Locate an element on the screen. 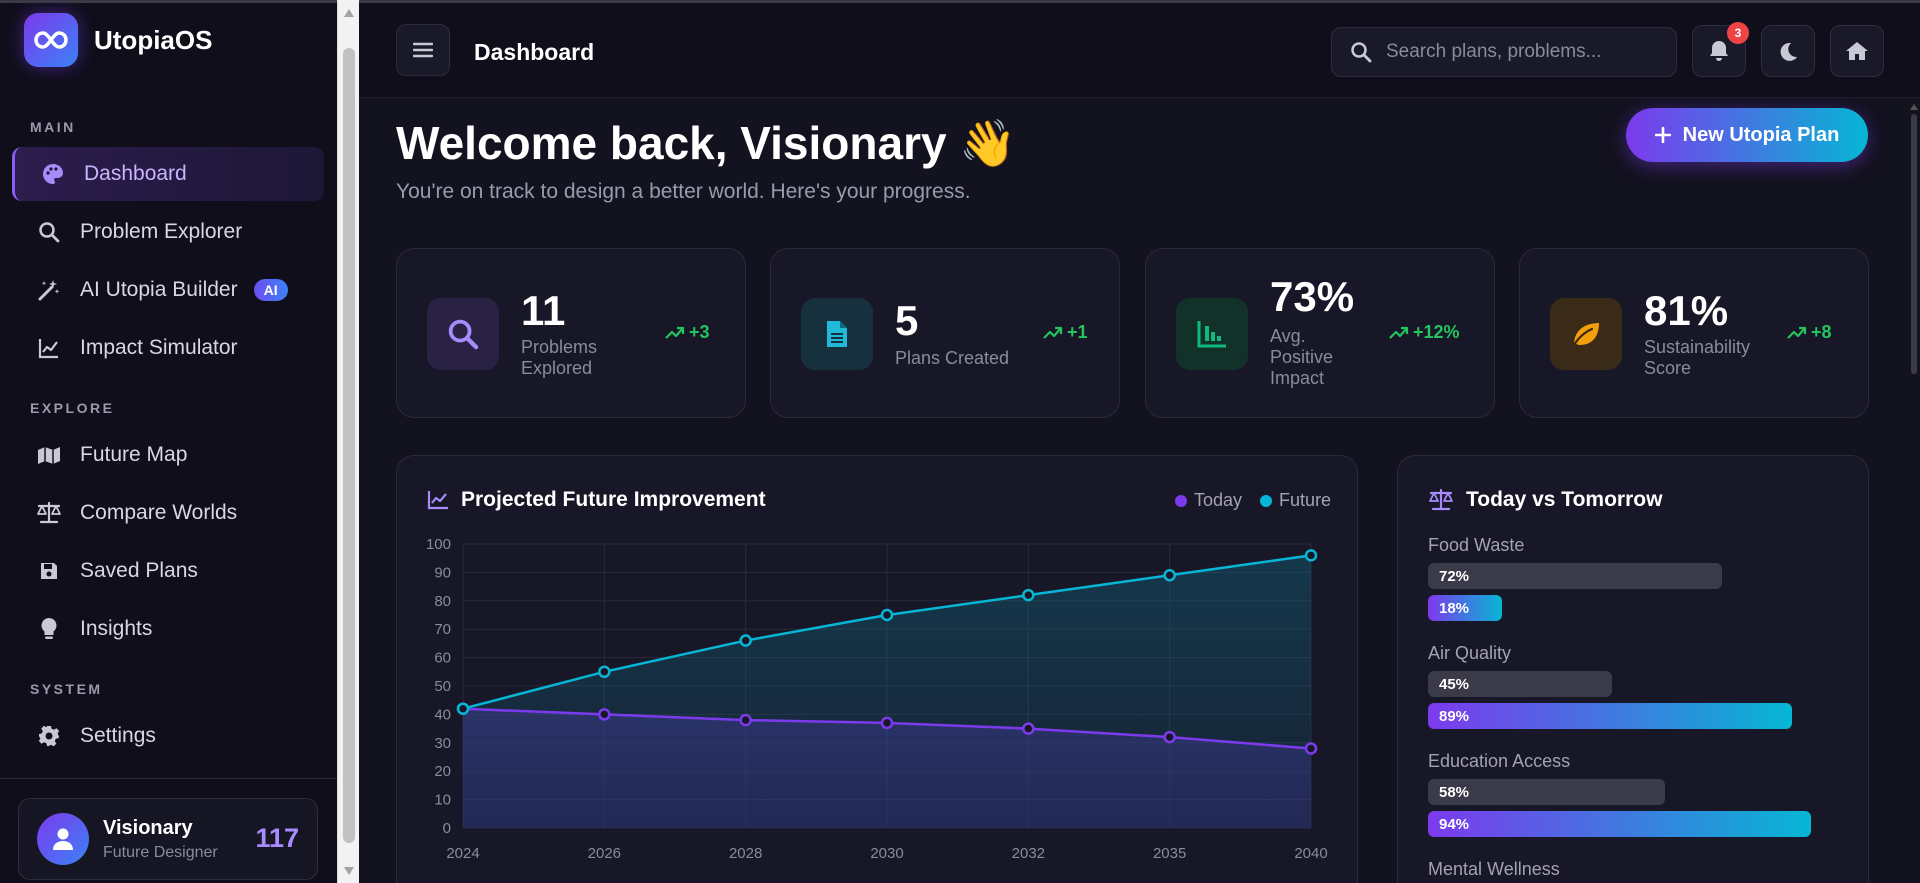 The width and height of the screenshot is (1920, 883). chart-bar-icon is located at coordinates (1212, 334).